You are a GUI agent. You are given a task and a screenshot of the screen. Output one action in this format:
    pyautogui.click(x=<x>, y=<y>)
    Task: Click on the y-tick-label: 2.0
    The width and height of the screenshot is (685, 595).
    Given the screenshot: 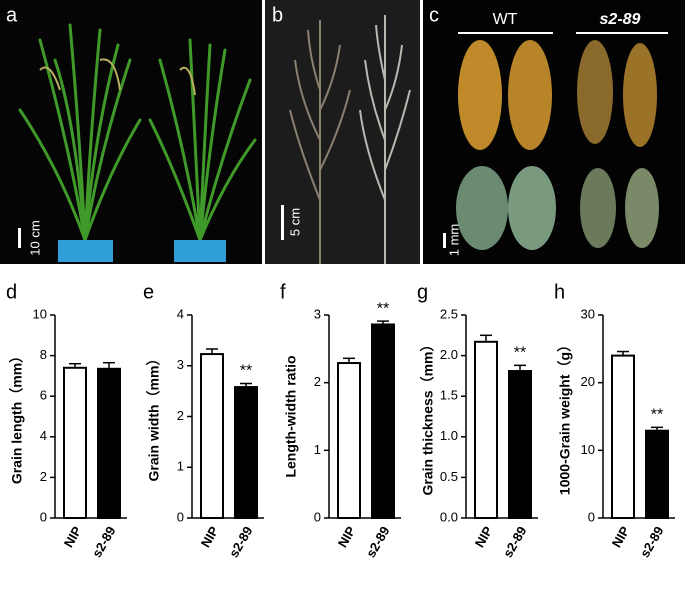 What is the action you would take?
    pyautogui.click(x=449, y=354)
    